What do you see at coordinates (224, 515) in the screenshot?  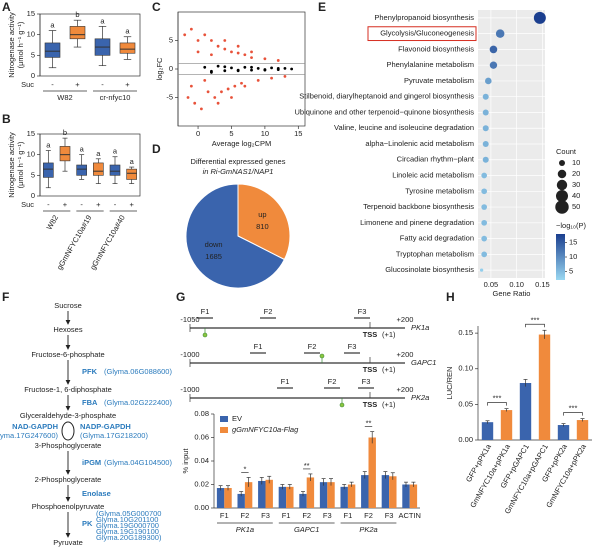 I see `x-tick-label: F1` at bounding box center [224, 515].